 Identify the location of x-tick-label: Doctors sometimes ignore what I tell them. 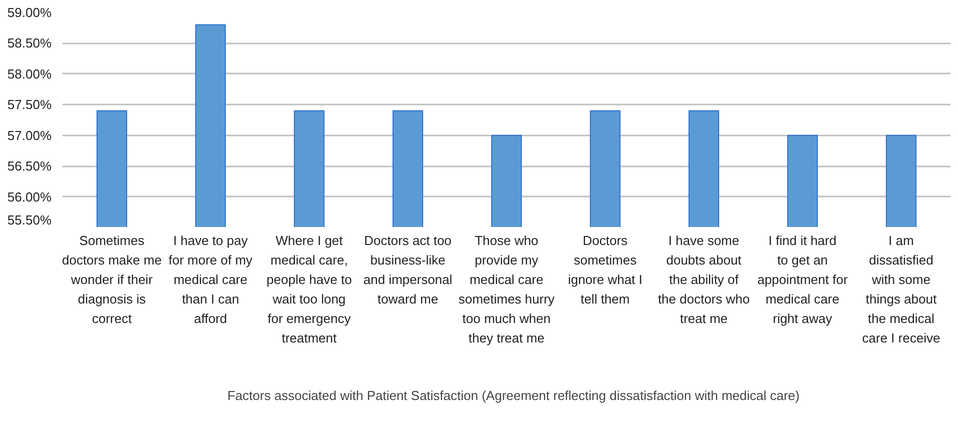
(605, 269).